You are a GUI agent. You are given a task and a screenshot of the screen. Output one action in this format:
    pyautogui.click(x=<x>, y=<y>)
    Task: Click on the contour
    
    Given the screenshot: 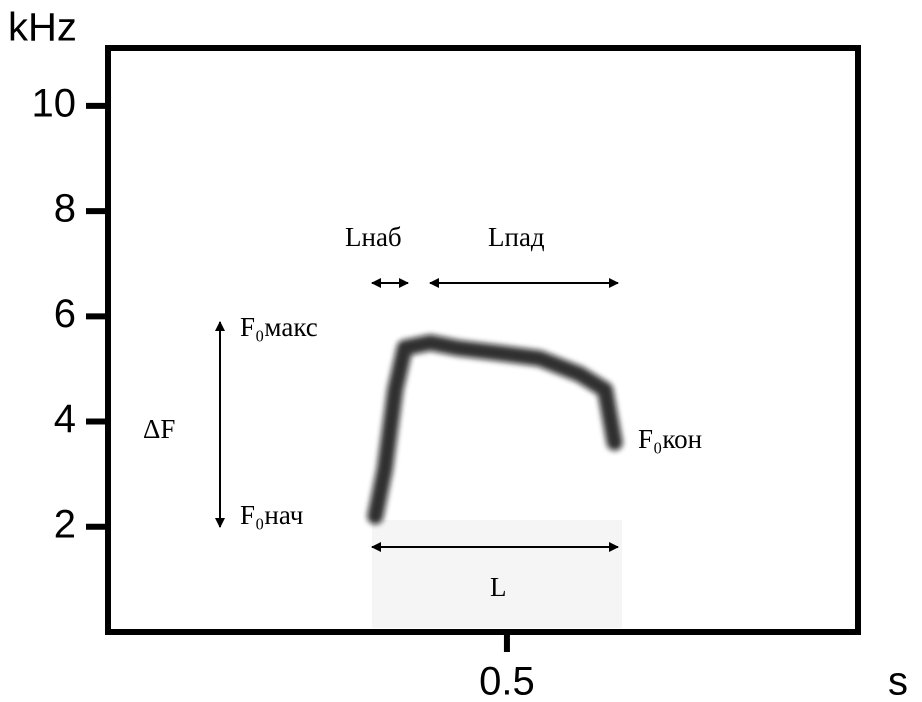 What is the action you would take?
    pyautogui.click(x=495, y=429)
    